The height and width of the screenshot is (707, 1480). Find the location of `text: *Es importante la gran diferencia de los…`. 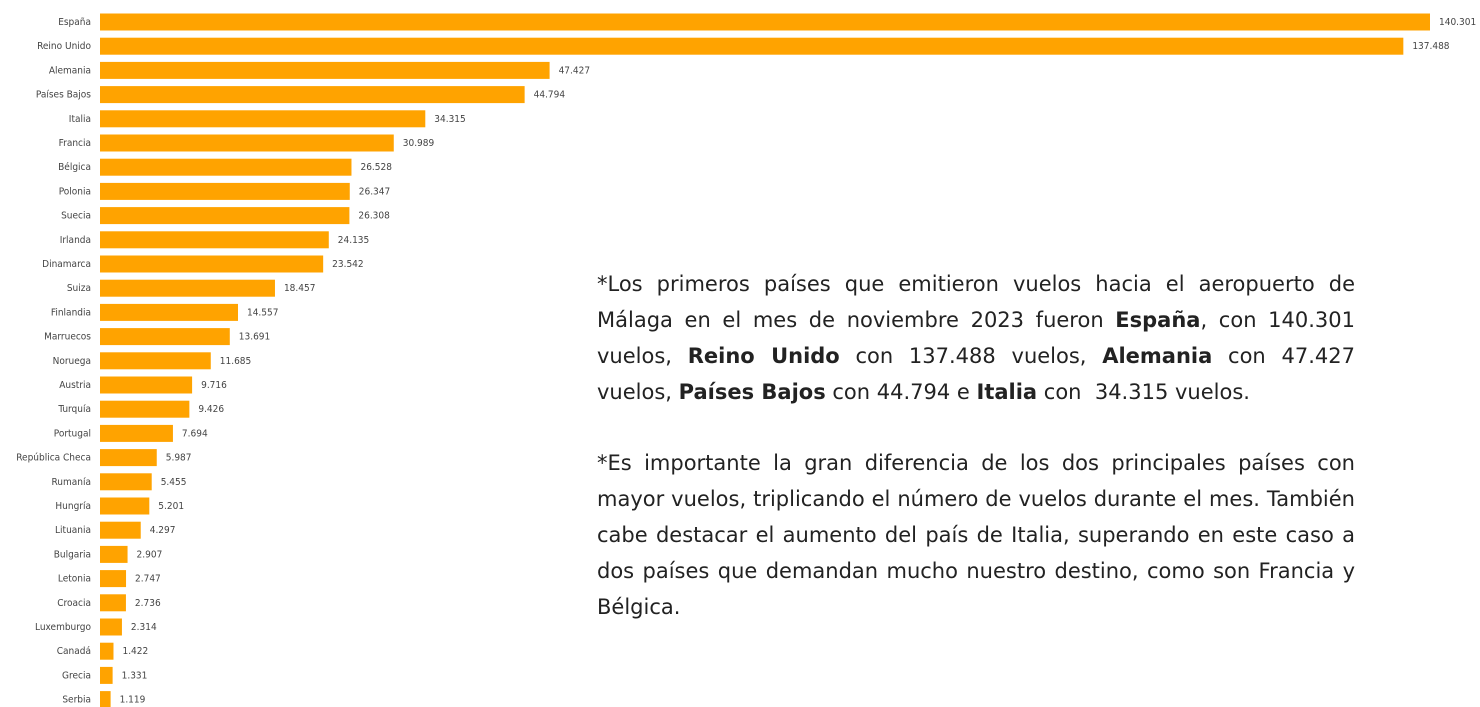

text: *Es importante la gran diferencia de los… is located at coordinates (979, 535).